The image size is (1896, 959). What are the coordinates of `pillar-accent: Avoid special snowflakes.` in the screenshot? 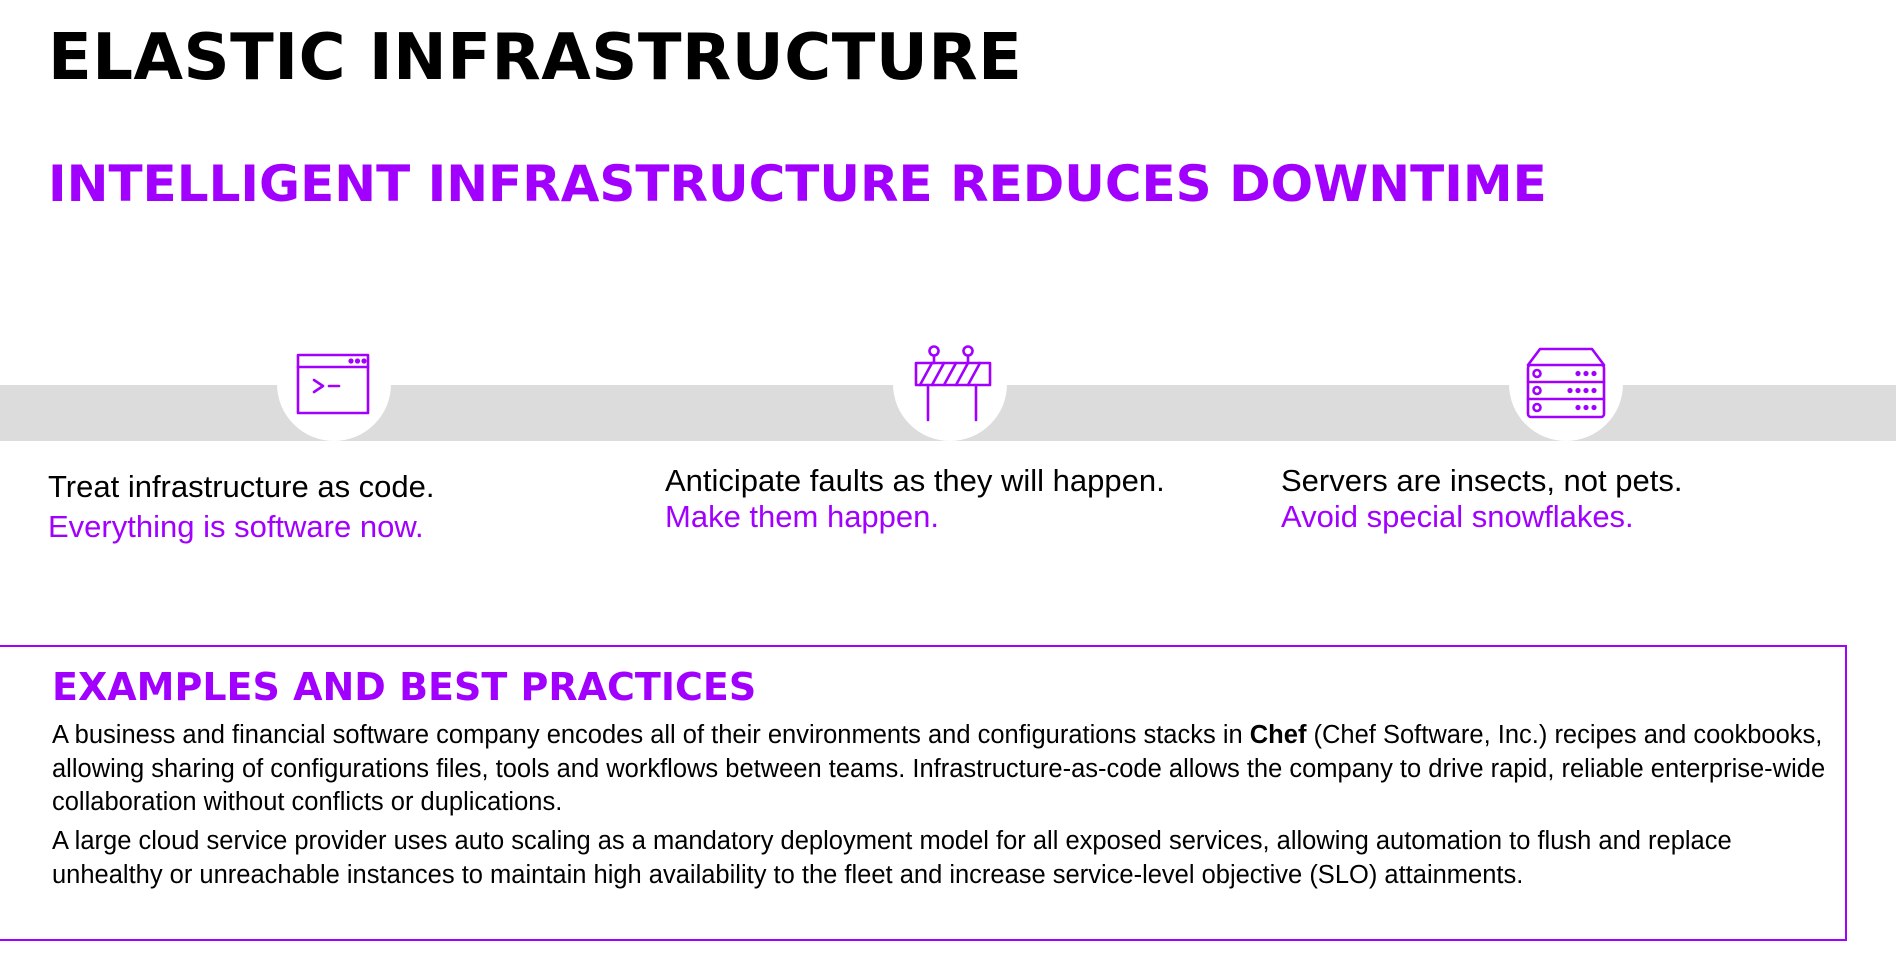 It's located at (1457, 516).